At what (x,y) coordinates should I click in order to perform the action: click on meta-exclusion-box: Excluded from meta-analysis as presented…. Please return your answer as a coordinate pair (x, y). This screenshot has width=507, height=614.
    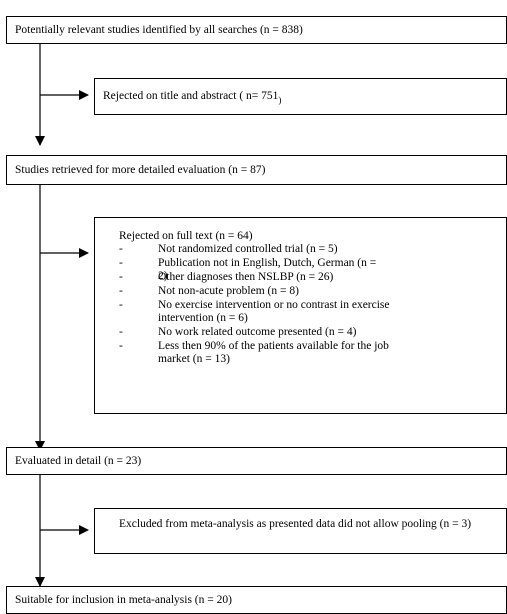
    Looking at the image, I should click on (300, 531).